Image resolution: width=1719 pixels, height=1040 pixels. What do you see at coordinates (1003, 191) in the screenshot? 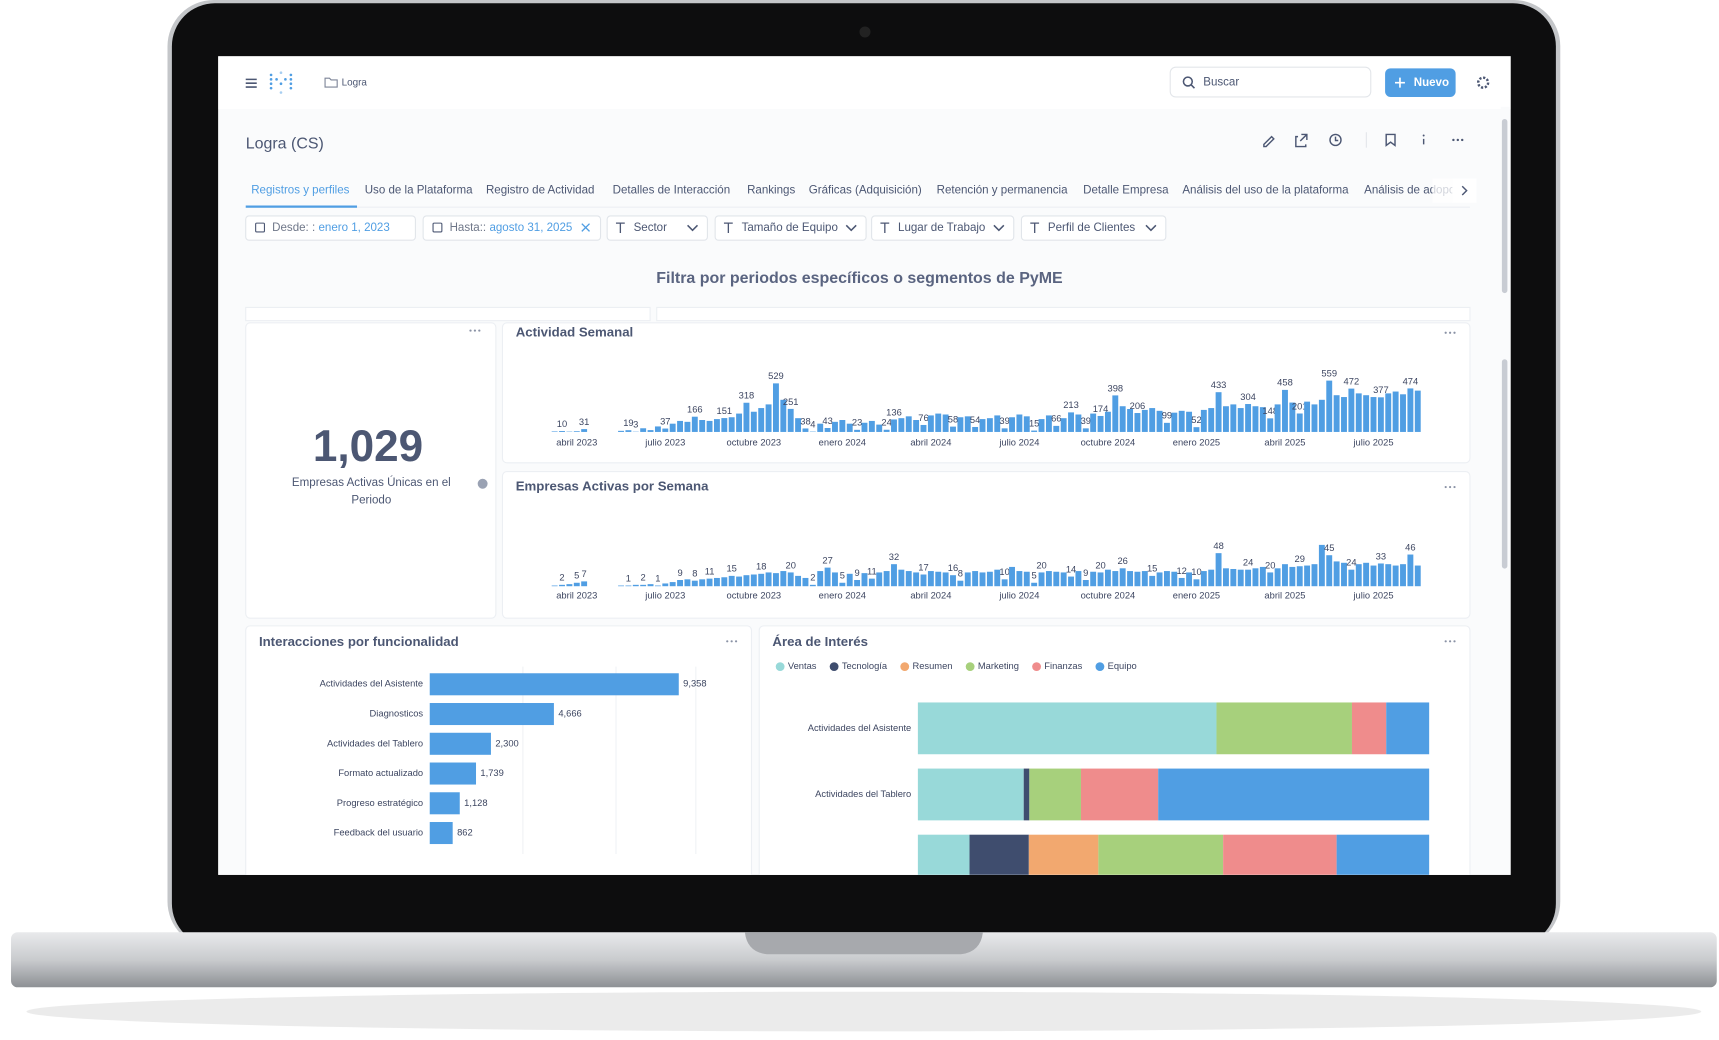
I see `tab: Retención y permanencia` at bounding box center [1003, 191].